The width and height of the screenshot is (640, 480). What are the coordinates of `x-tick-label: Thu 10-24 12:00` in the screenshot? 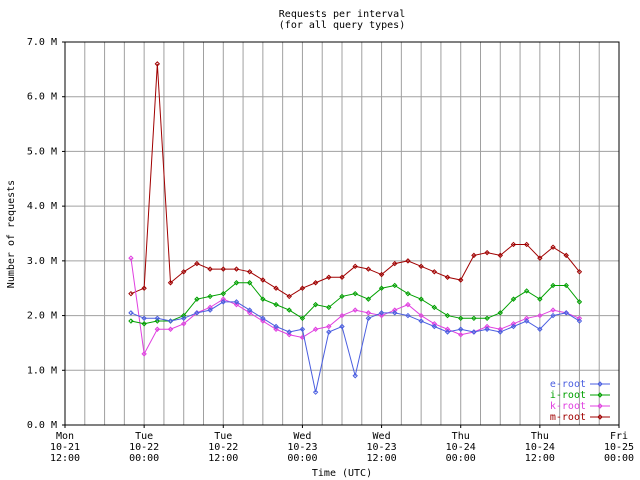 It's located at (540, 447).